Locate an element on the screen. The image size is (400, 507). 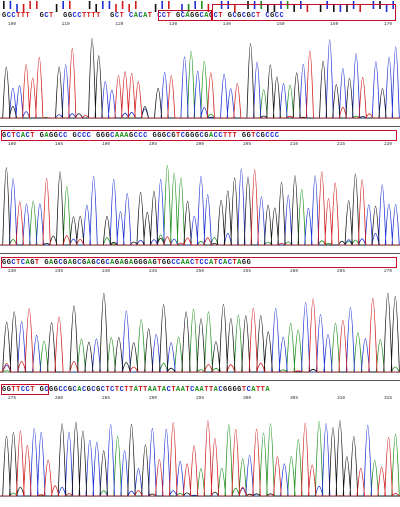
position-ruler: 275 280 285 290 295 300 305 310 315 is located at coordinates (200, 400).